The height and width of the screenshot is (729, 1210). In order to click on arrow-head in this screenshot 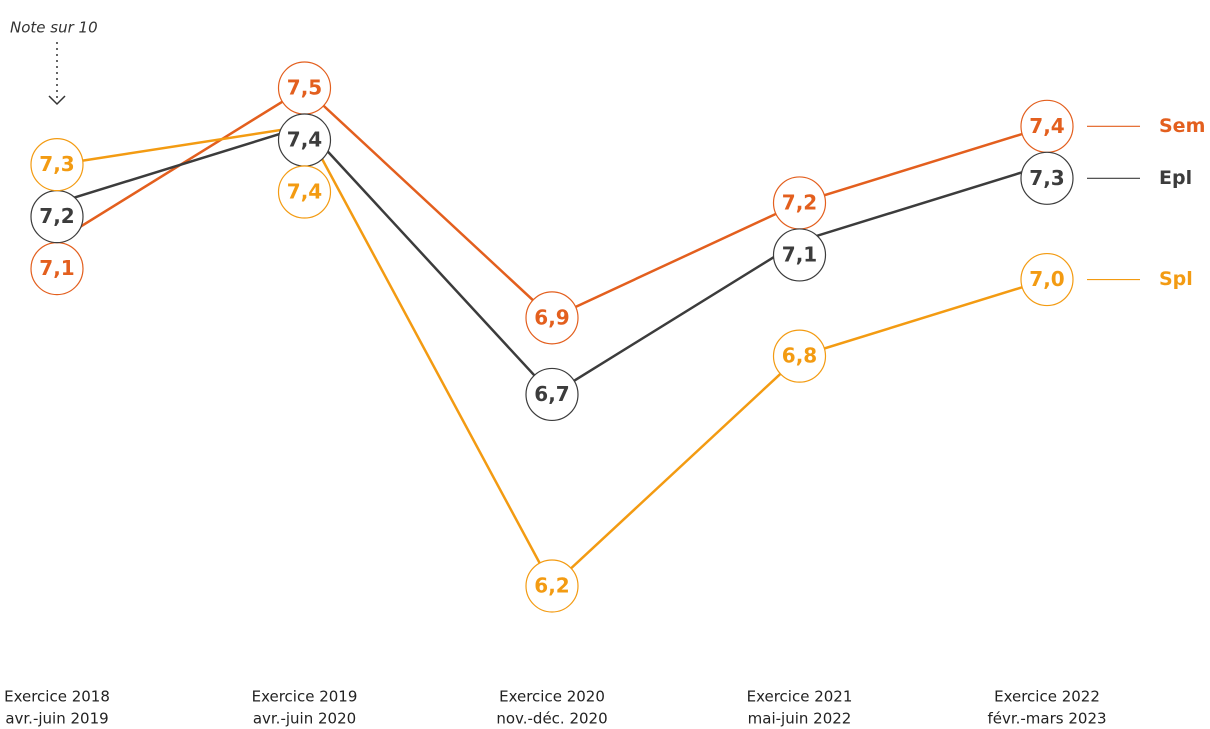, I will do `click(57, 100)`.